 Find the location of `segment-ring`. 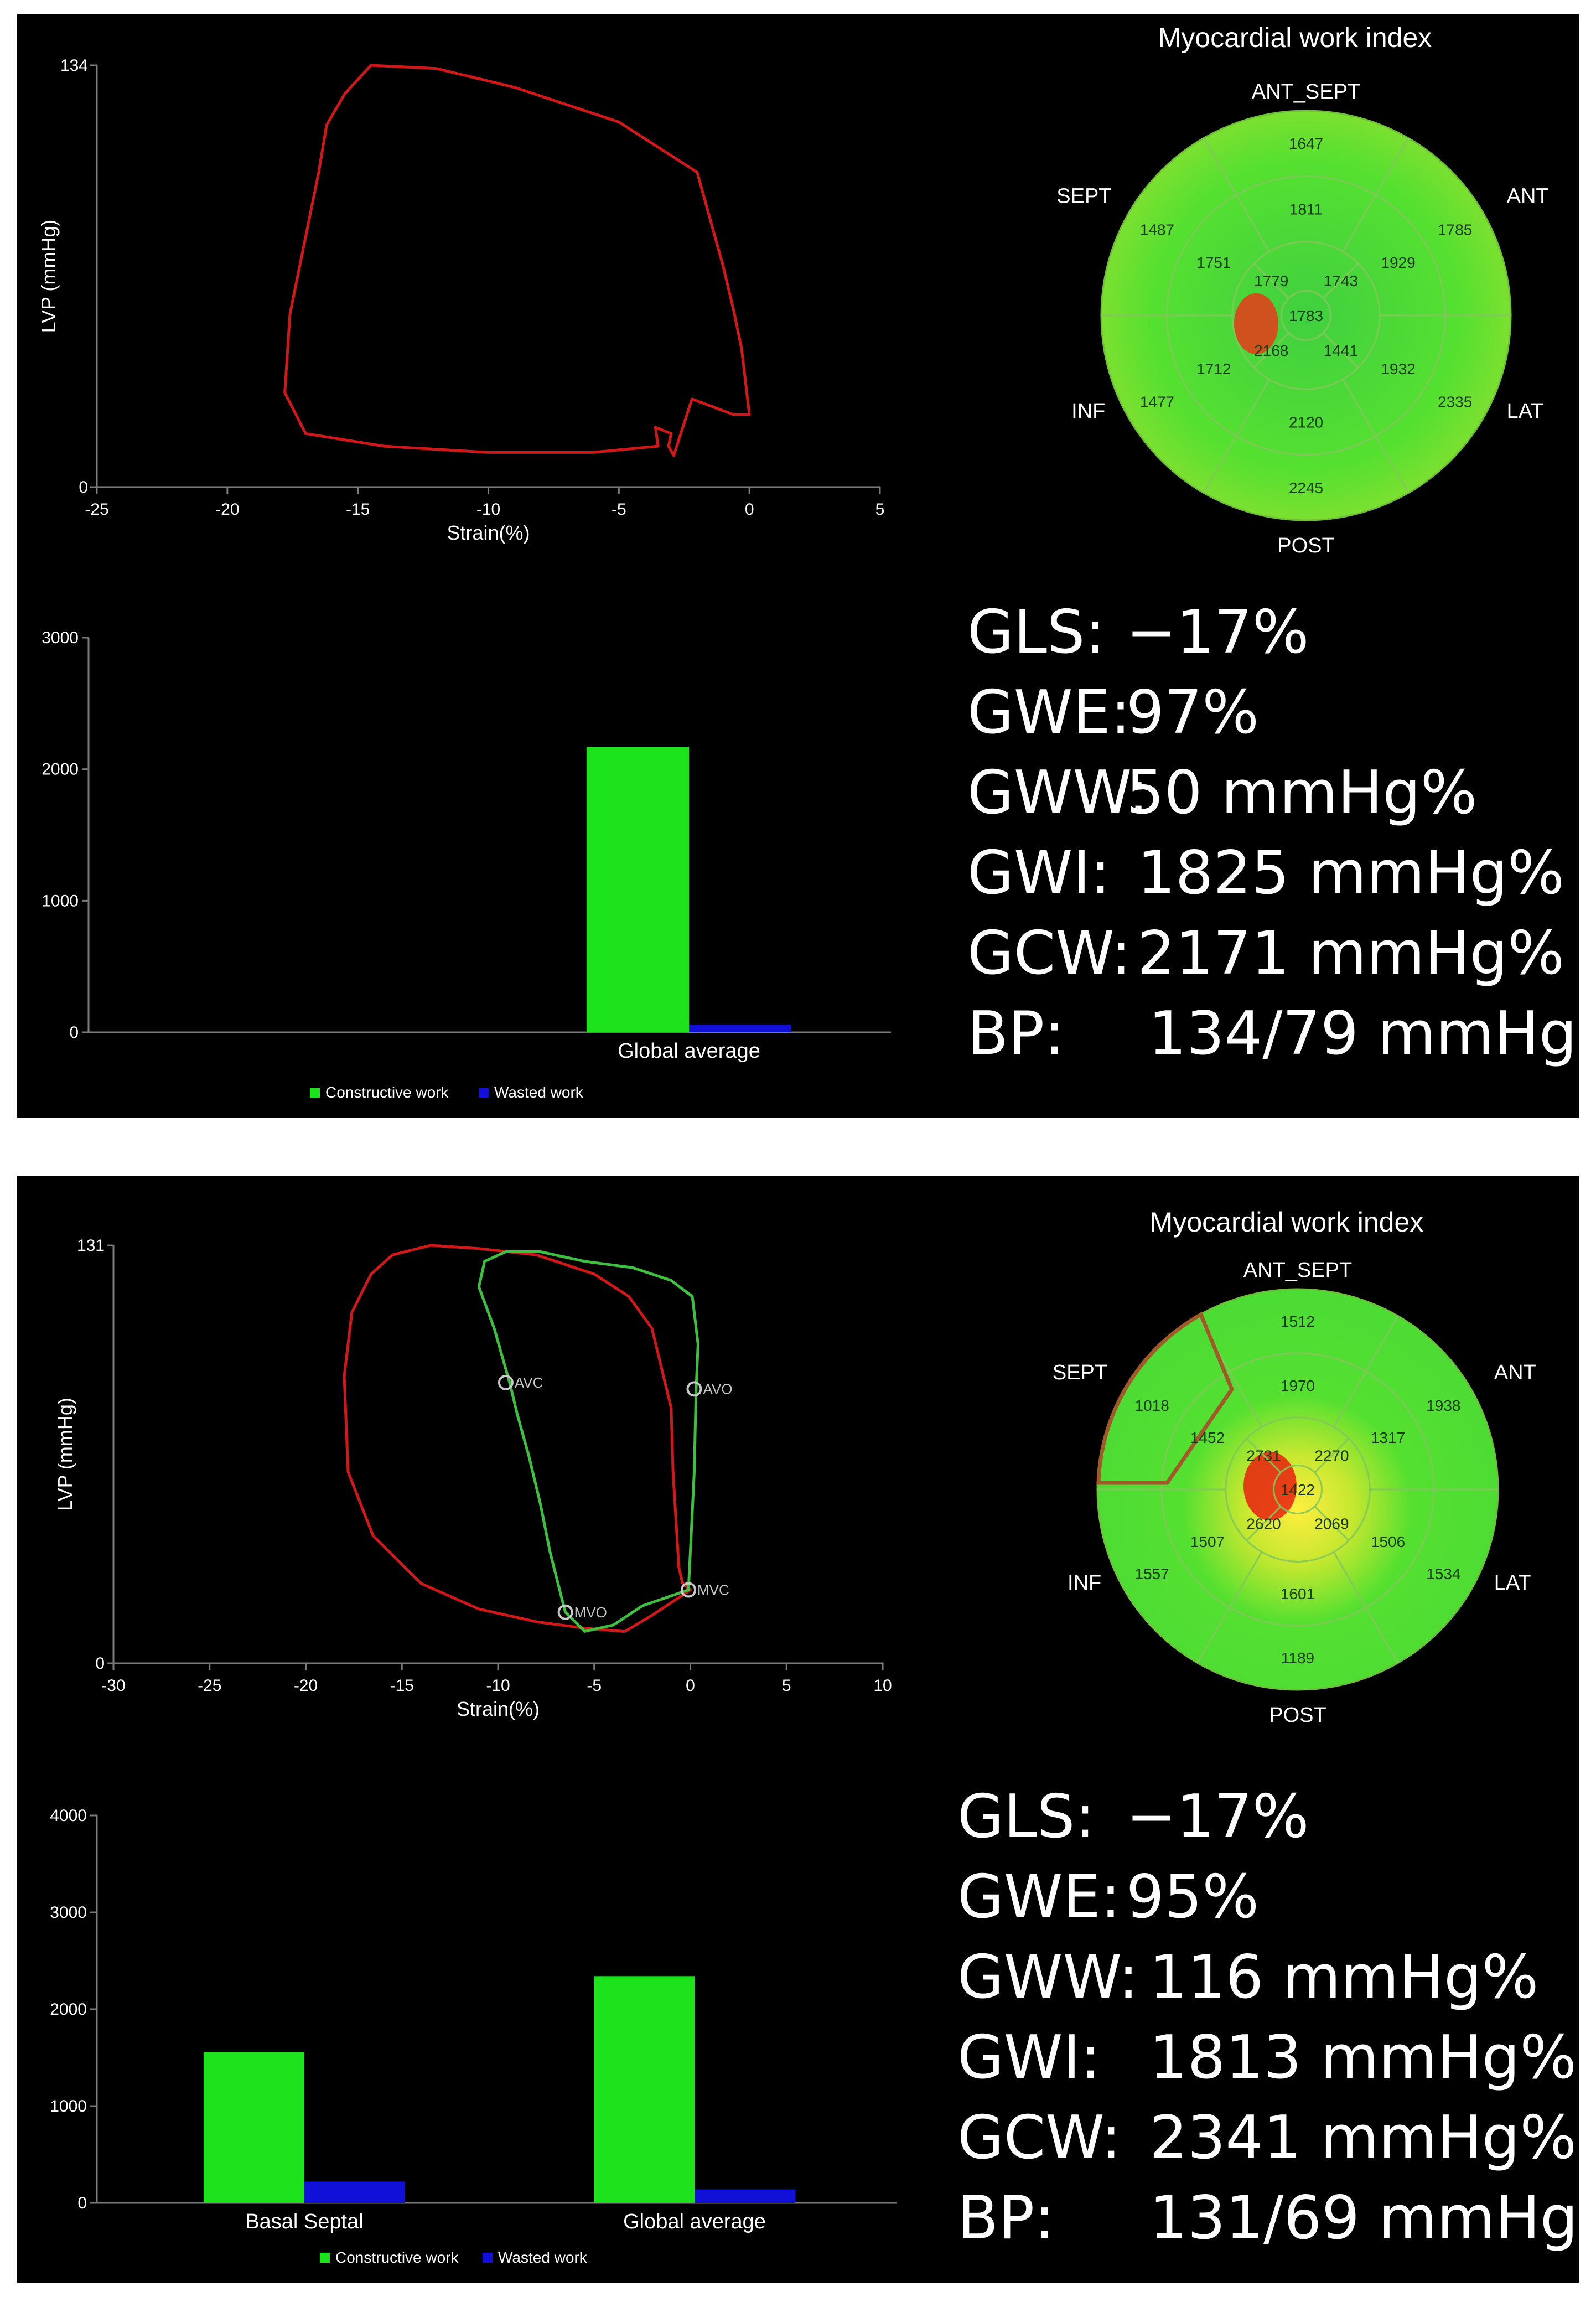

segment-ring is located at coordinates (1298, 1489).